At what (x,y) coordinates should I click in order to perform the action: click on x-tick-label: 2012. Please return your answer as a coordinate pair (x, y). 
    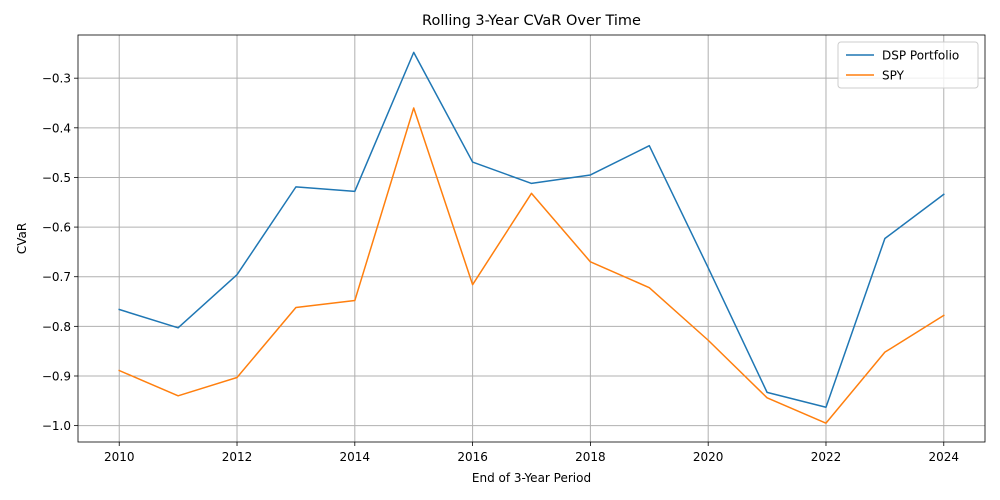
    Looking at the image, I should click on (237, 457).